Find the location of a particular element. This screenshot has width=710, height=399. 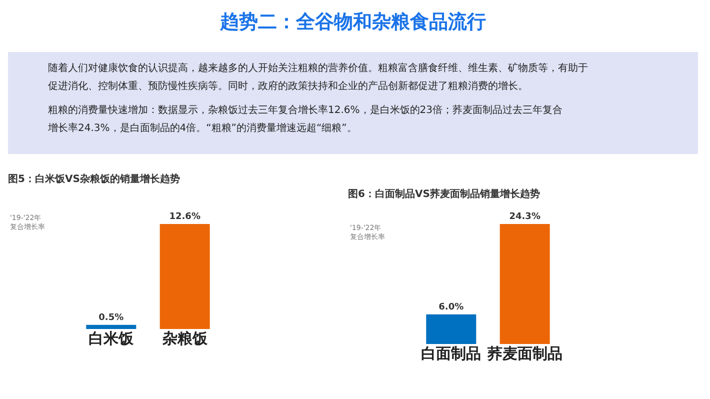

x-tick-label: 白面制品 is located at coordinates (451, 353).